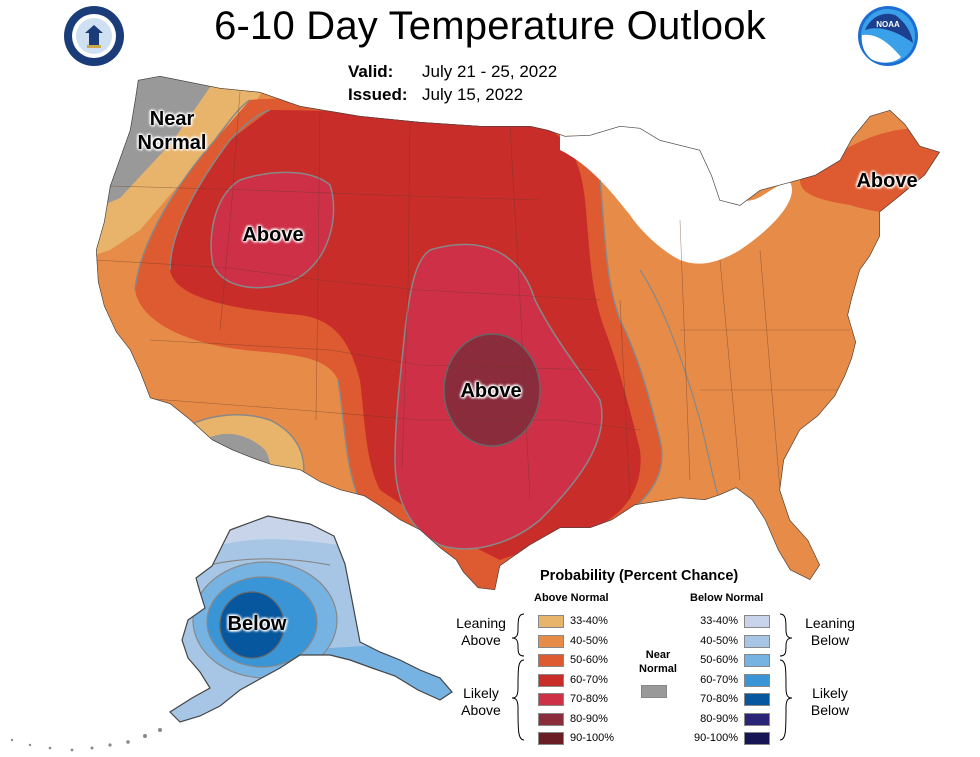 Image resolution: width=980 pixels, height=757 pixels. I want to click on issued-label: Issued:, so click(378, 94).